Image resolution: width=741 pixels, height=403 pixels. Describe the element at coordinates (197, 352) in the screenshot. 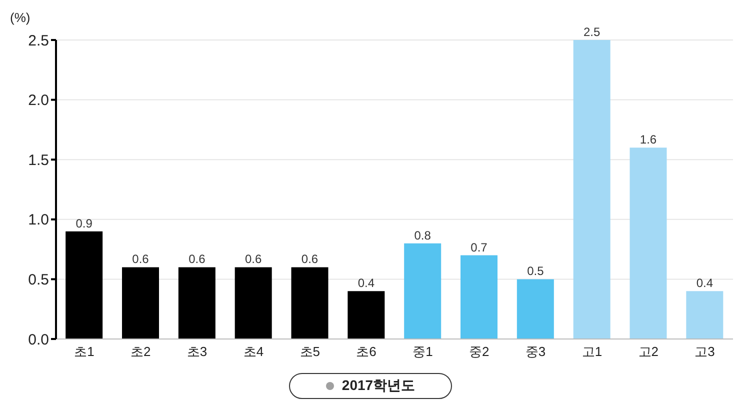

I see `x-tick-label: 초3` at that location.